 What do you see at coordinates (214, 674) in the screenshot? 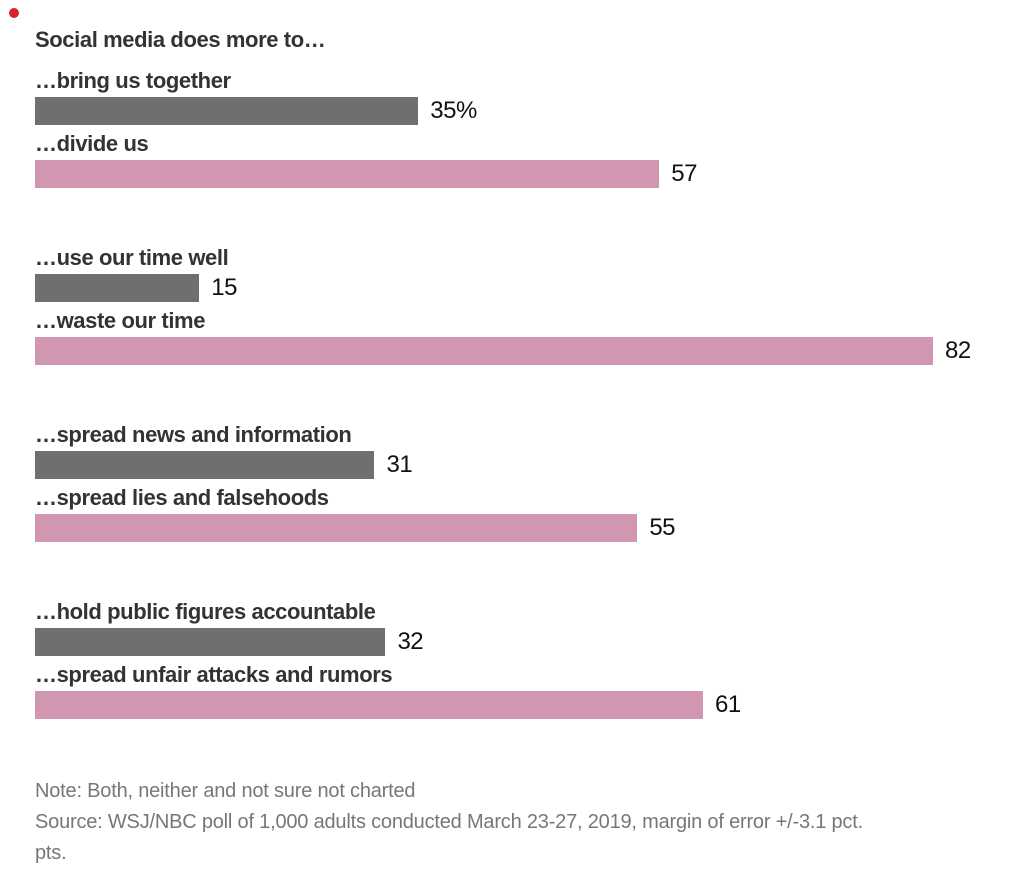
I see `negative-bar-label: …spread unfair attacks and rumors` at bounding box center [214, 674].